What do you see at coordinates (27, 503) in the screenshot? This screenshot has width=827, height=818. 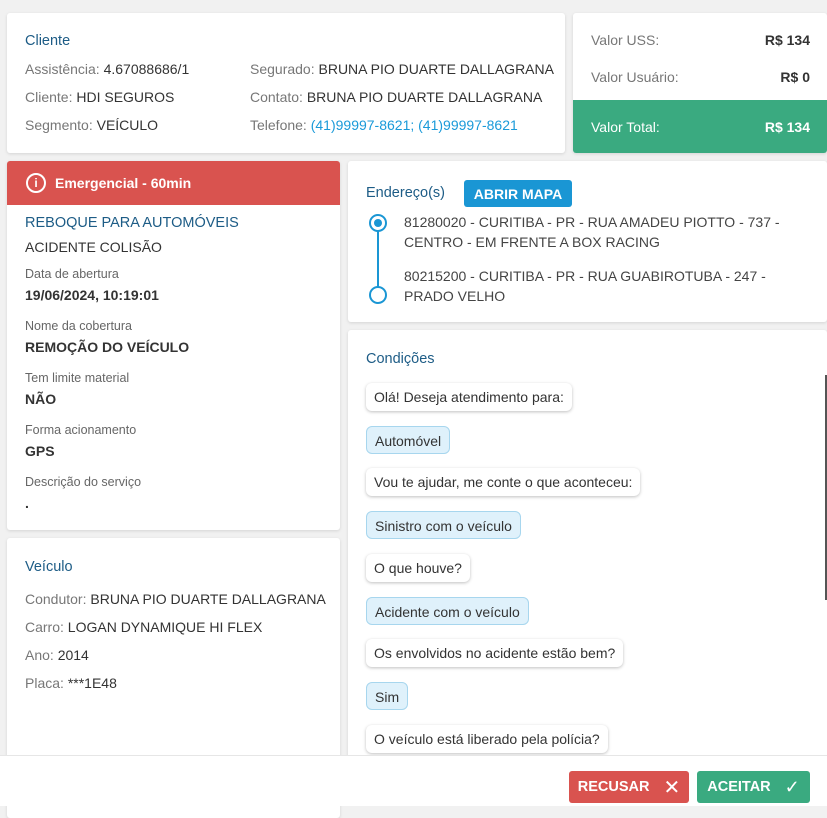 I see `field-value: .` at bounding box center [27, 503].